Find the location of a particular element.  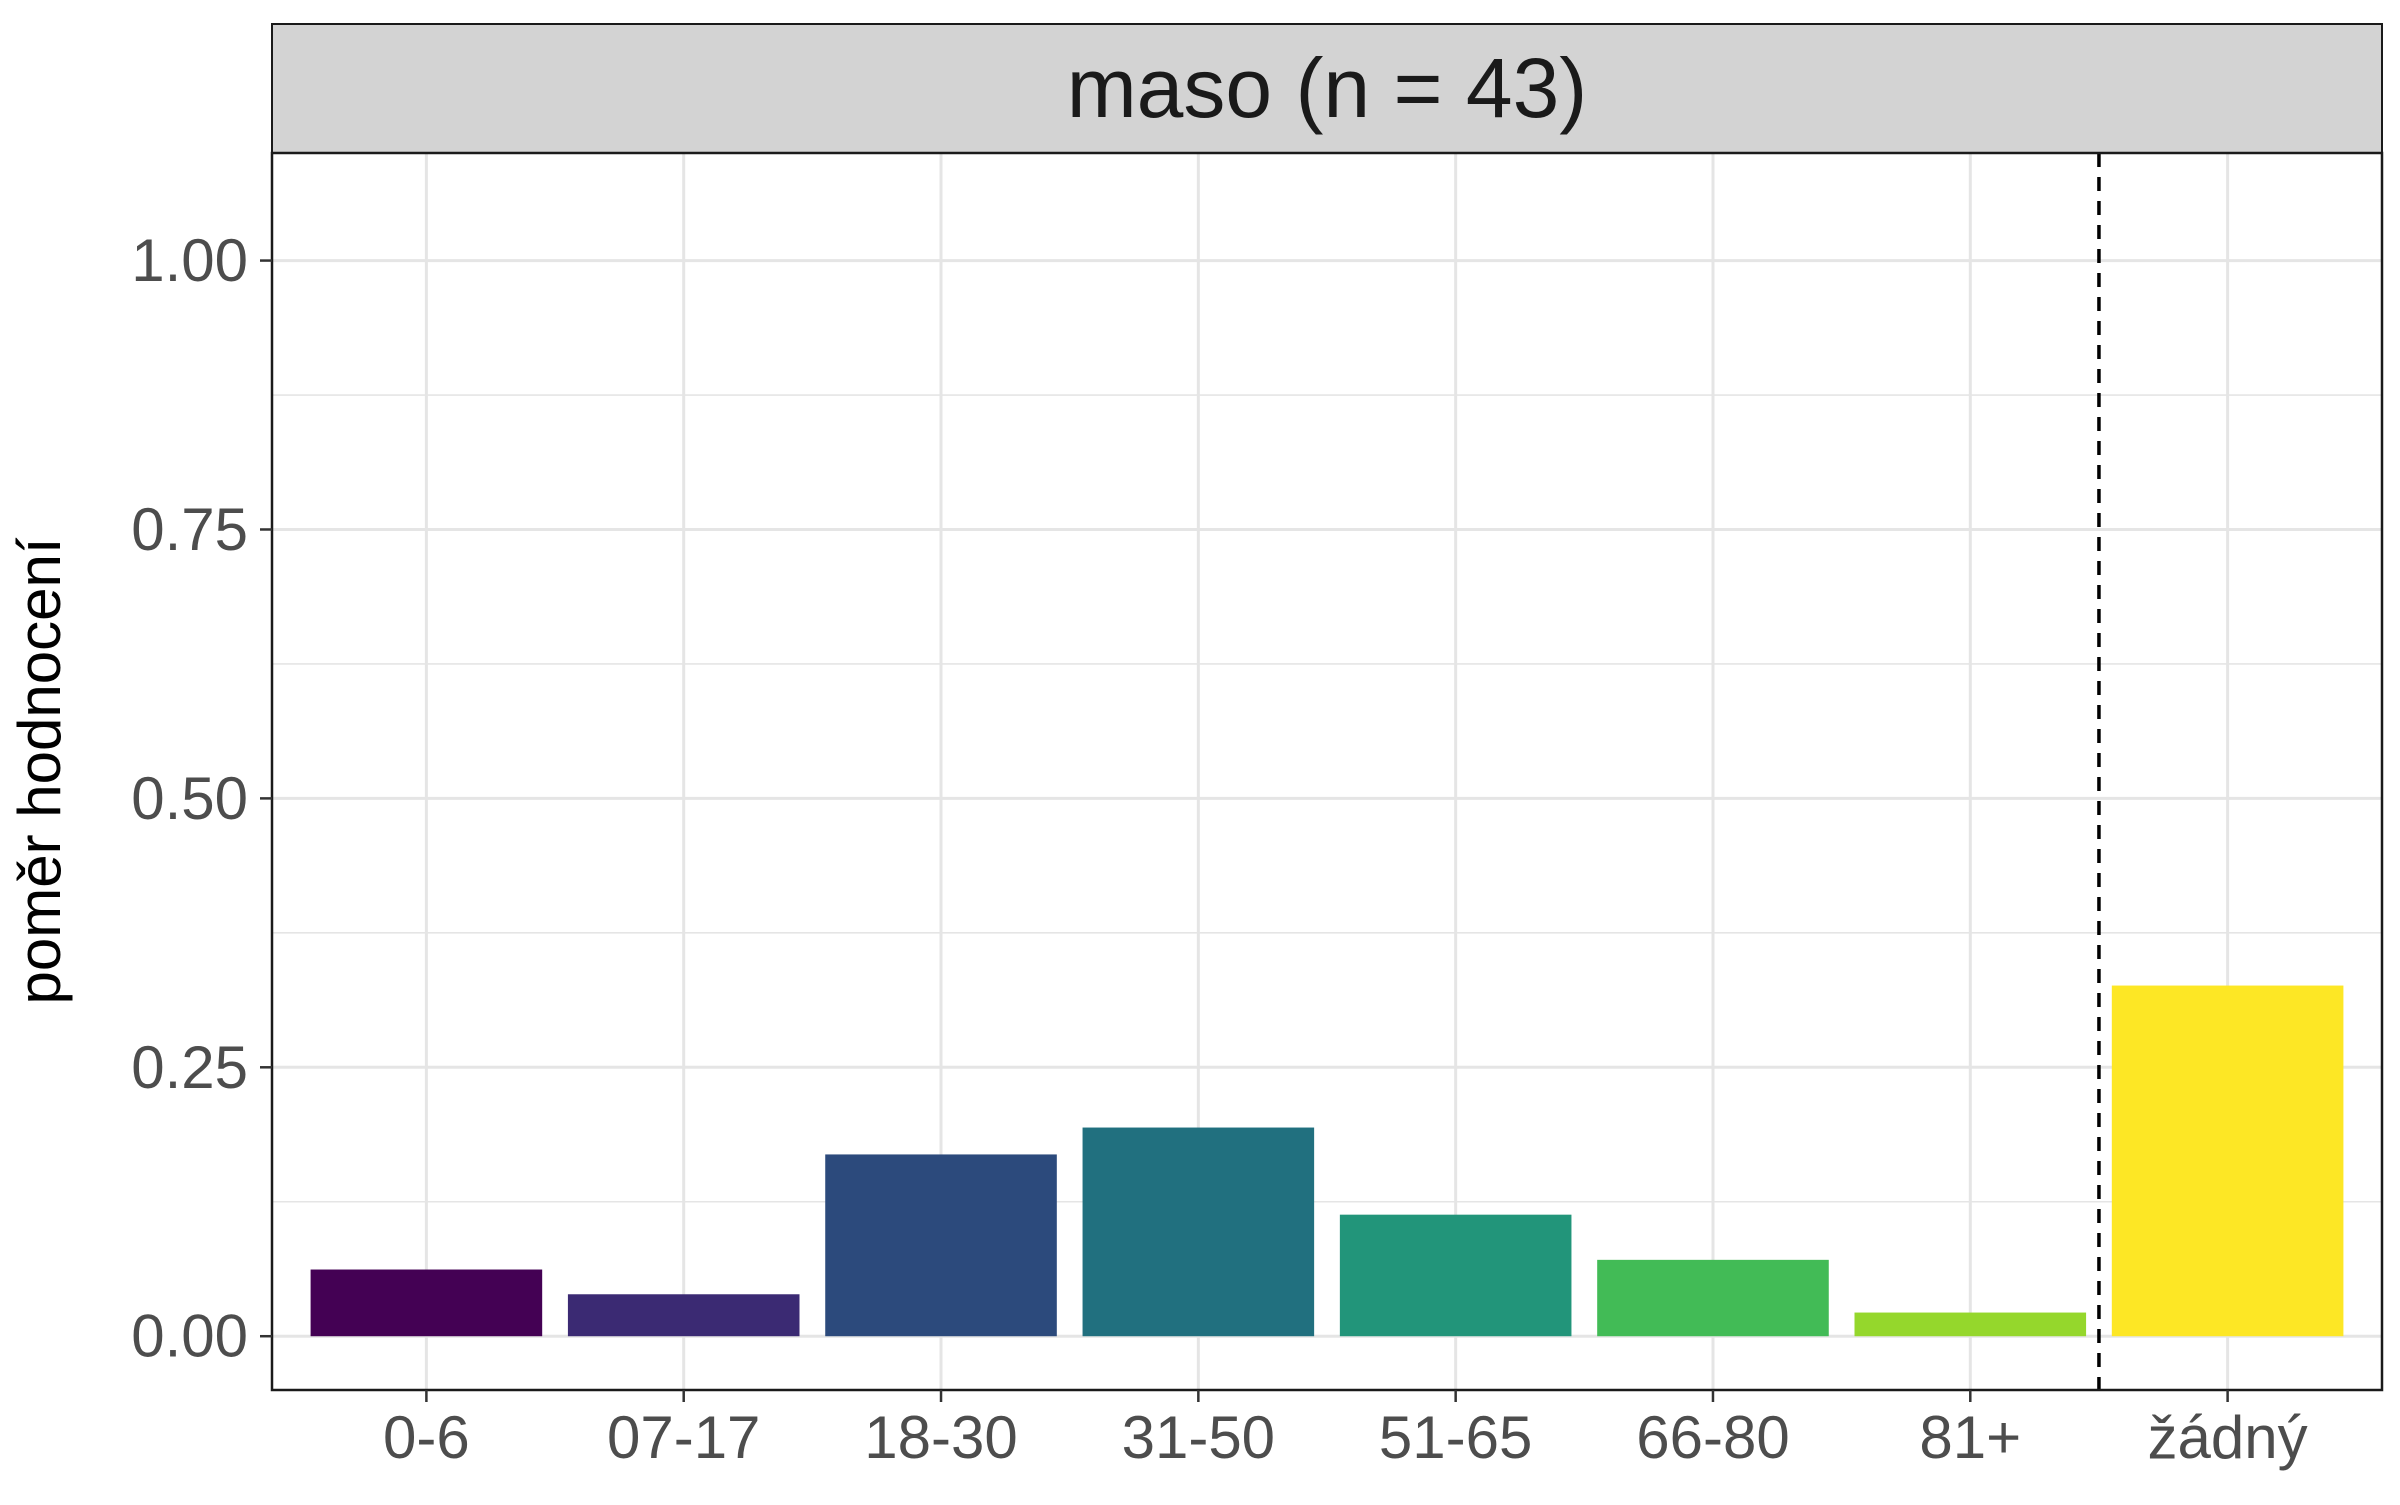

bar-žádný is located at coordinates (2227, 1161).